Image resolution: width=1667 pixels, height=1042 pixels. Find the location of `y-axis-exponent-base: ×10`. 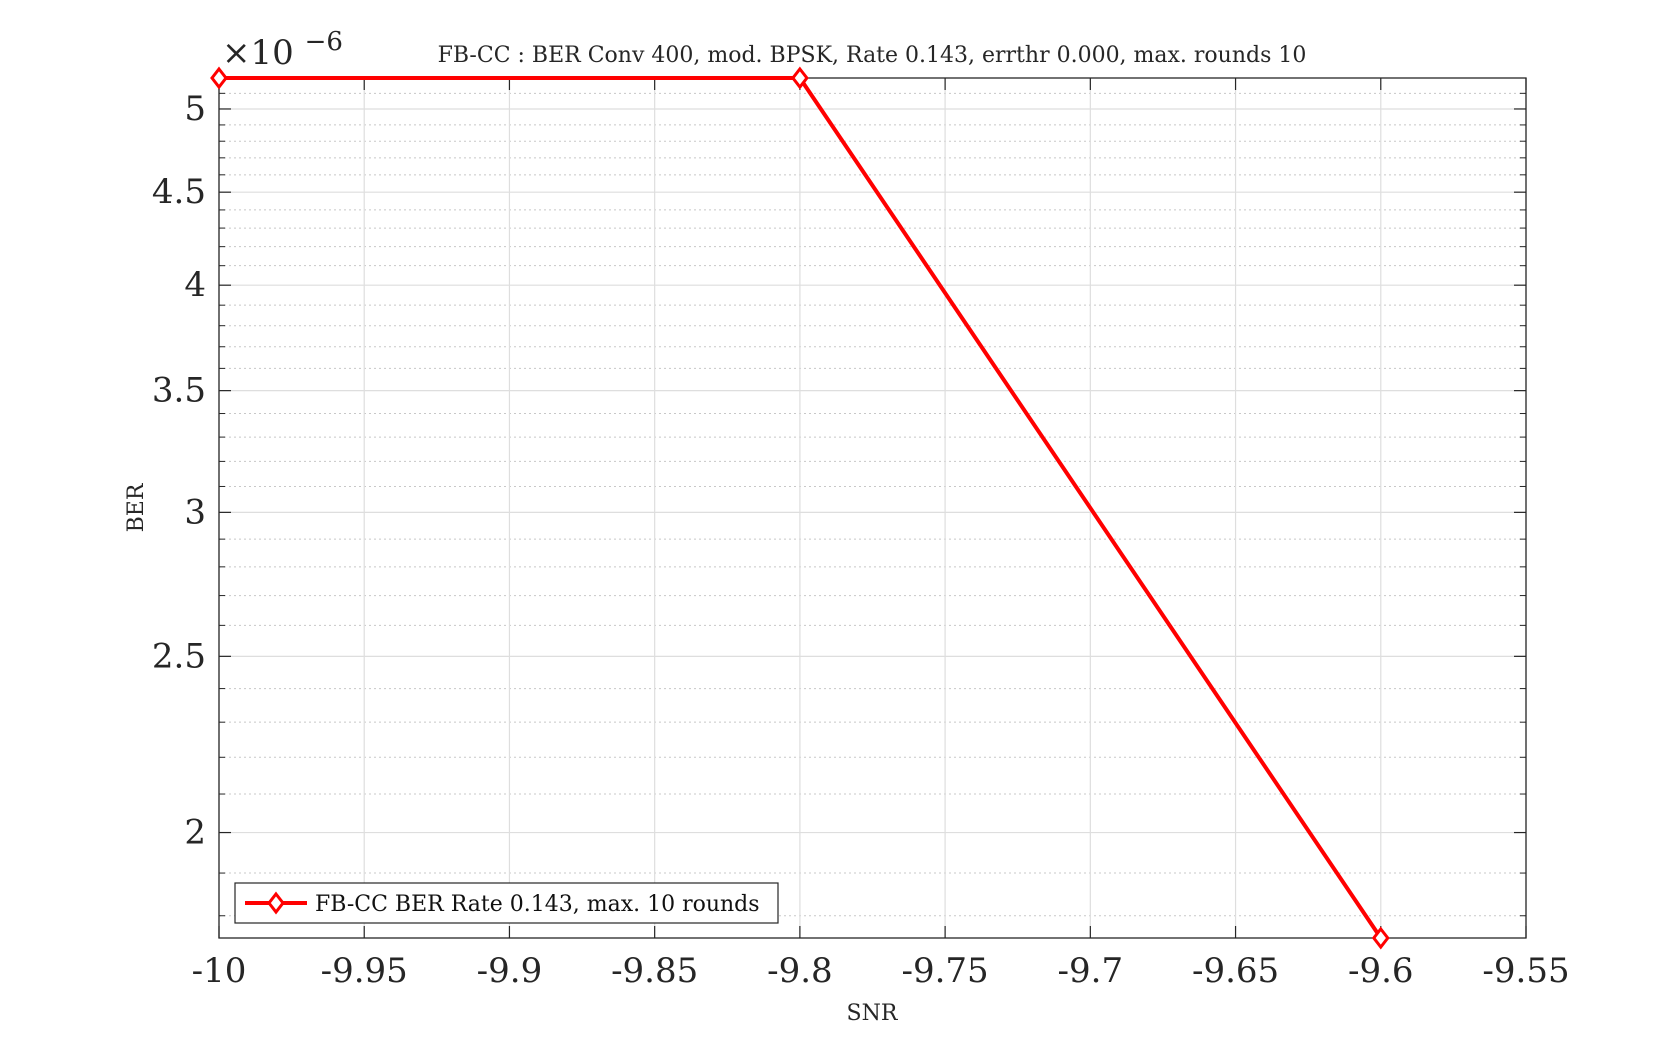

y-axis-exponent-base: ×10 is located at coordinates (258, 53).